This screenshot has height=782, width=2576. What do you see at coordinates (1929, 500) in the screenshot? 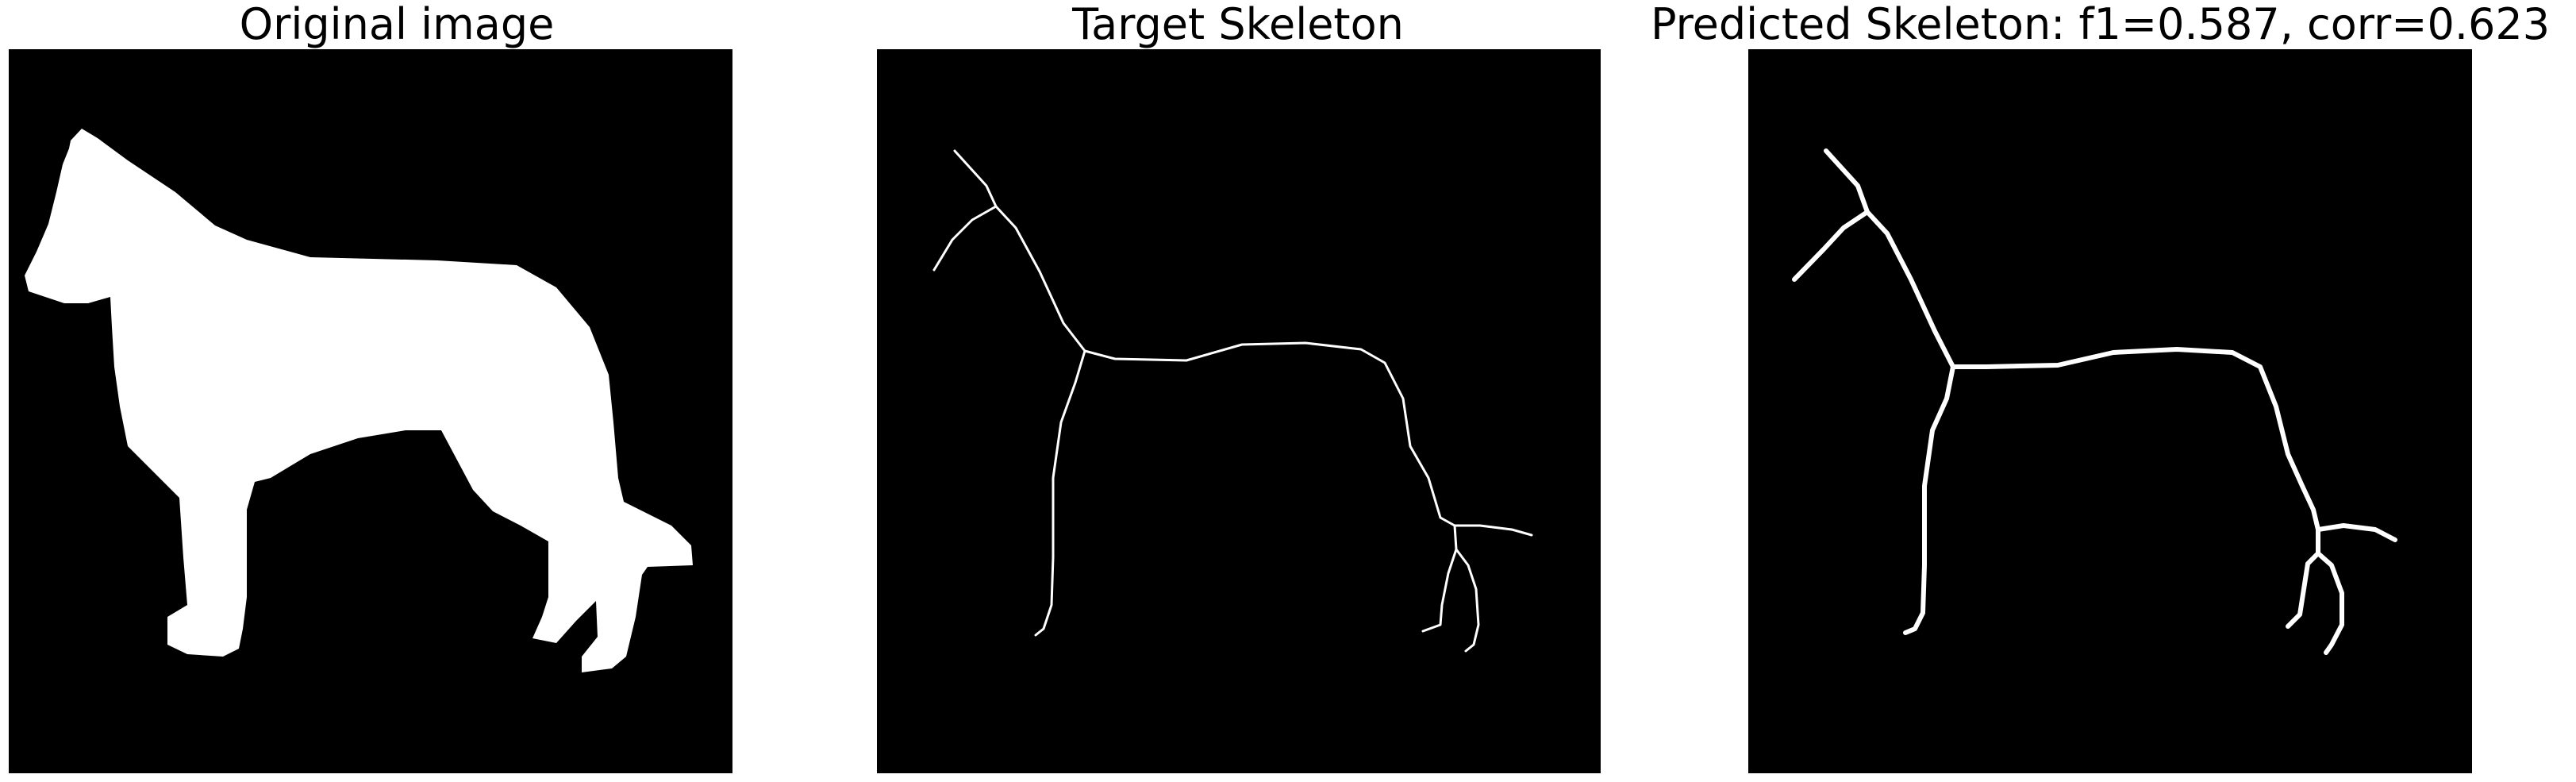
I see `predicted-front-leg` at bounding box center [1929, 500].